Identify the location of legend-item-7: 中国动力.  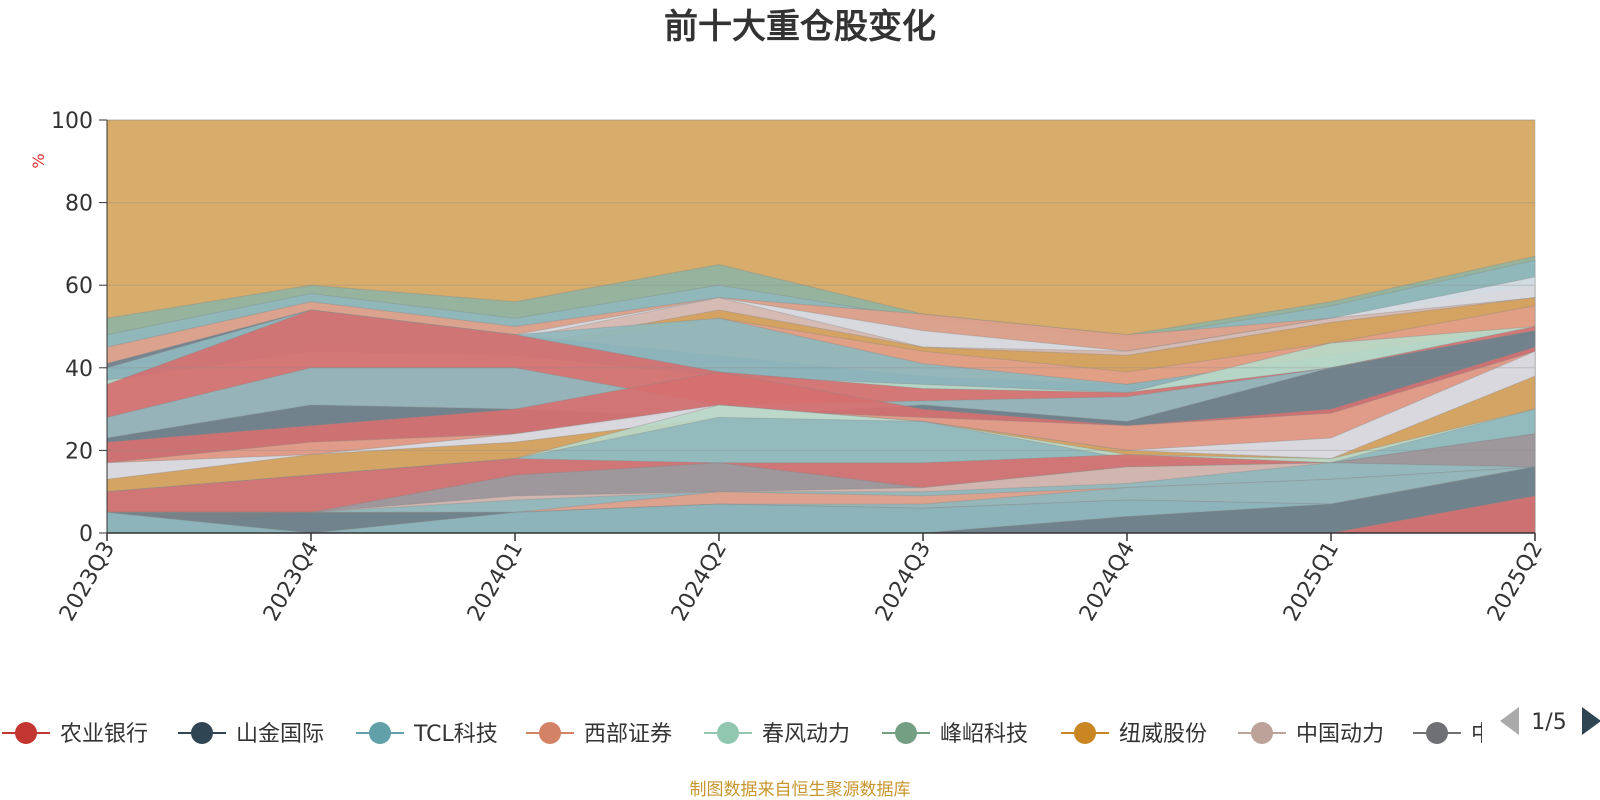
(1311, 734).